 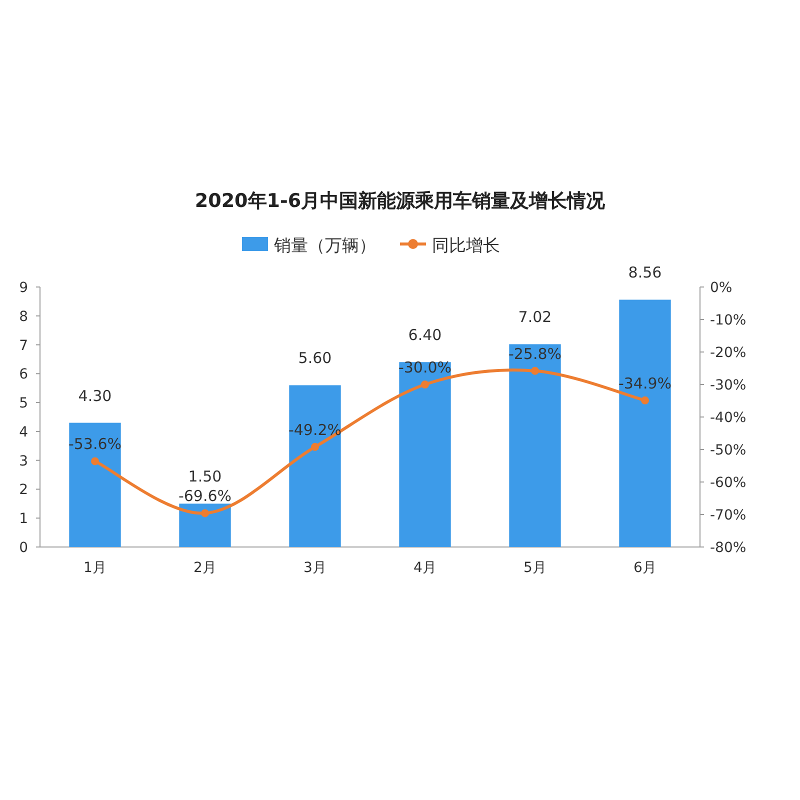 What do you see at coordinates (23, 548) in the screenshot?
I see `y-tick-label: 0` at bounding box center [23, 548].